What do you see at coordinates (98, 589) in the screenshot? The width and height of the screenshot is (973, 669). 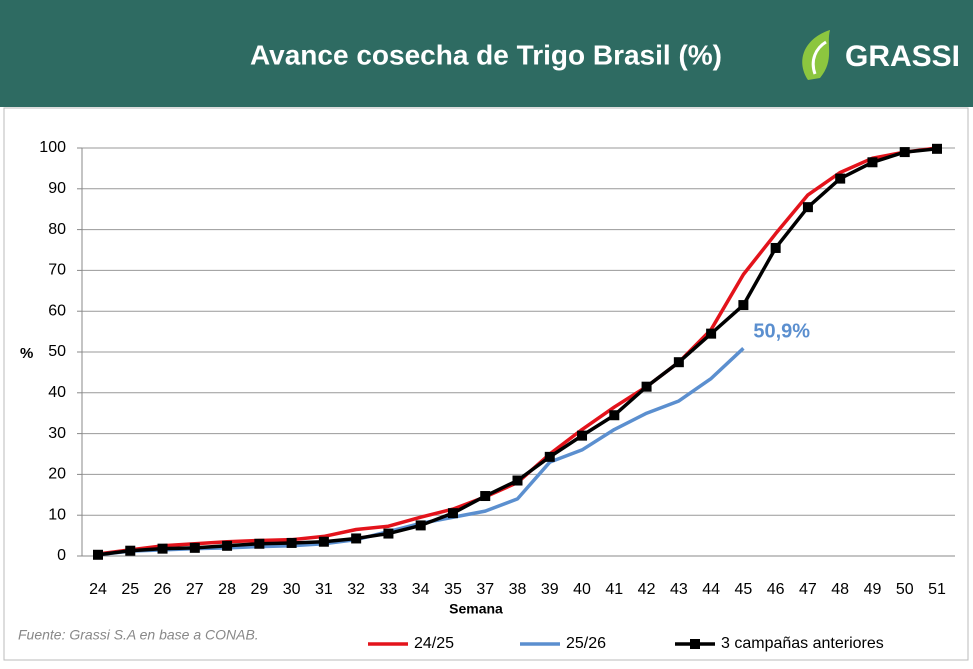 I see `x-tick-label: 24` at bounding box center [98, 589].